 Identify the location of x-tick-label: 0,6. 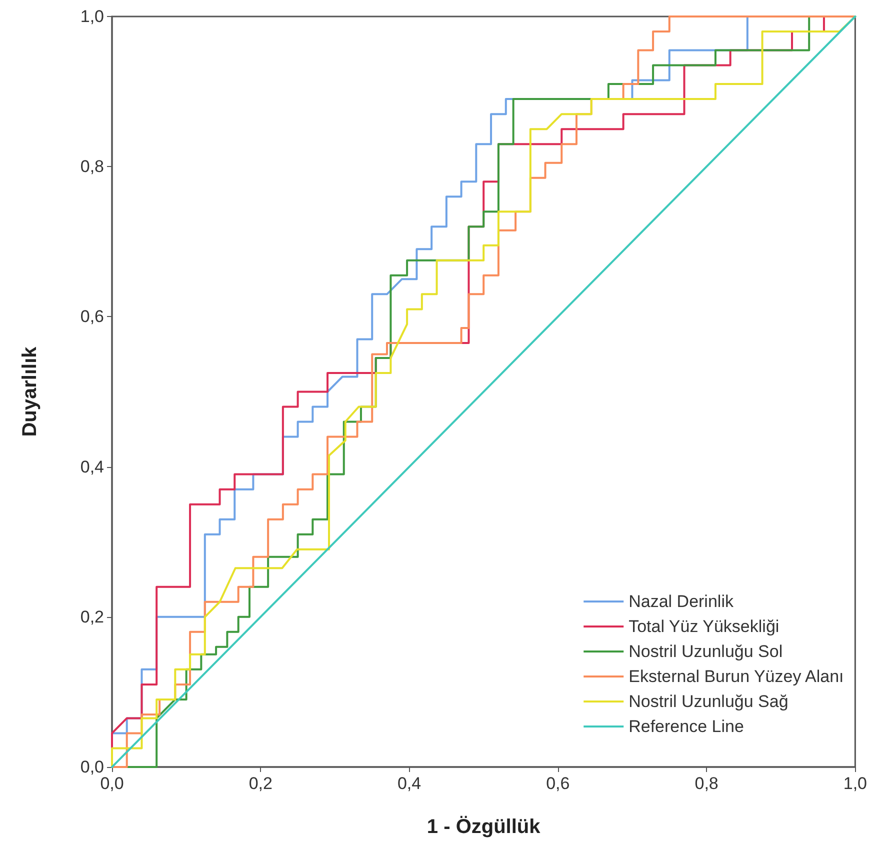
(558, 783).